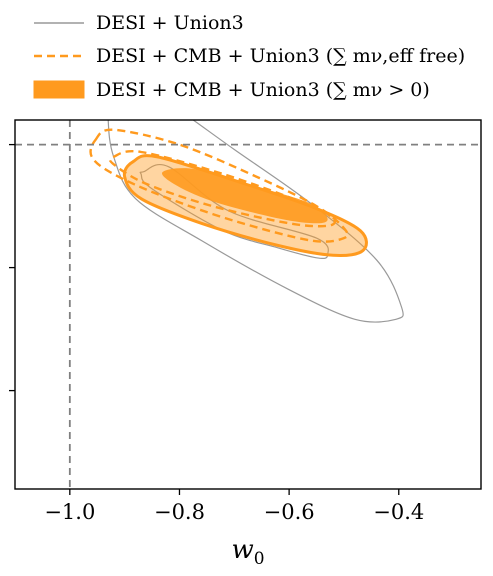  I want to click on contour-desi-cmb-union3-m-eff-free-outer, so click(219, 185).